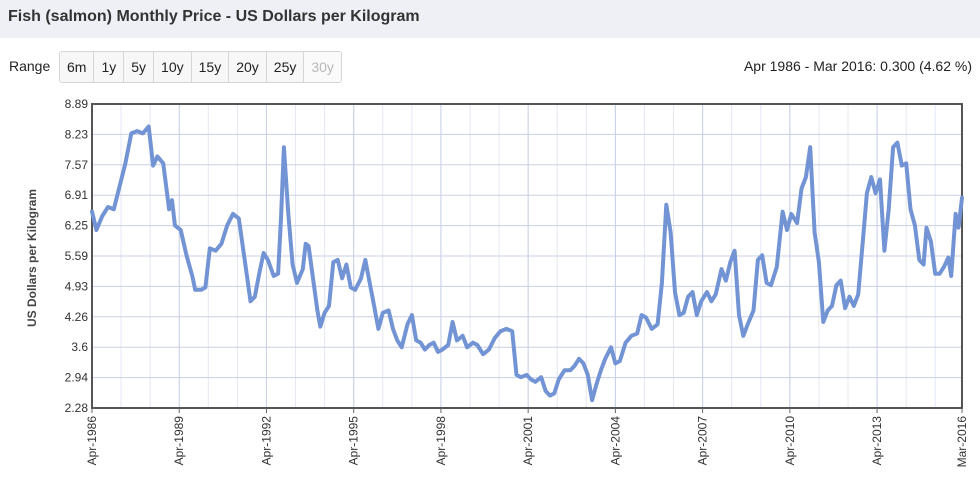 Image resolution: width=980 pixels, height=494 pixels. I want to click on range-label: Range, so click(30, 66).